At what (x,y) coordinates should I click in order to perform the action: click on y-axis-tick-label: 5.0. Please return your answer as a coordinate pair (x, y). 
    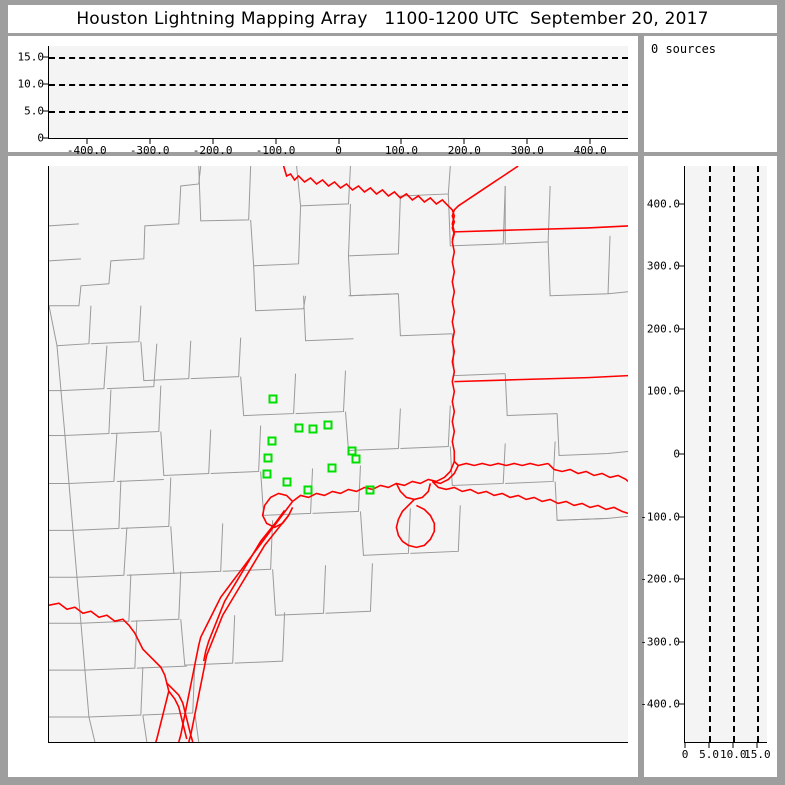
    Looking at the image, I should click on (34, 111).